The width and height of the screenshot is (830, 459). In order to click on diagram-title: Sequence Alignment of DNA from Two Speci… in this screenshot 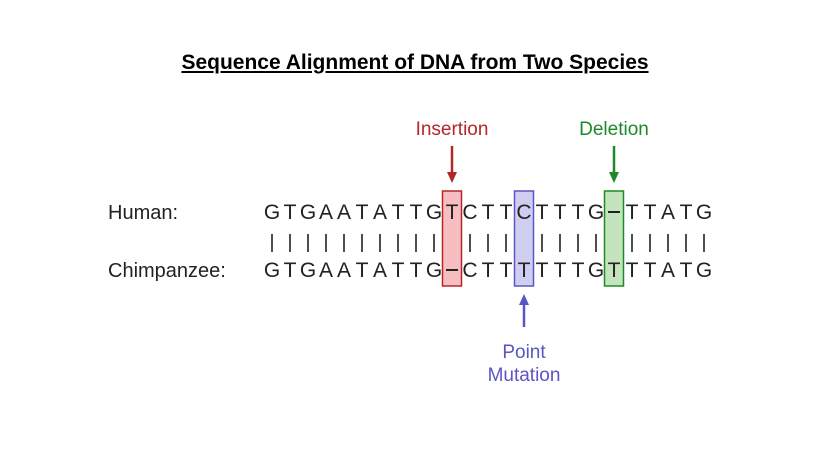, I will do `click(415, 62)`.